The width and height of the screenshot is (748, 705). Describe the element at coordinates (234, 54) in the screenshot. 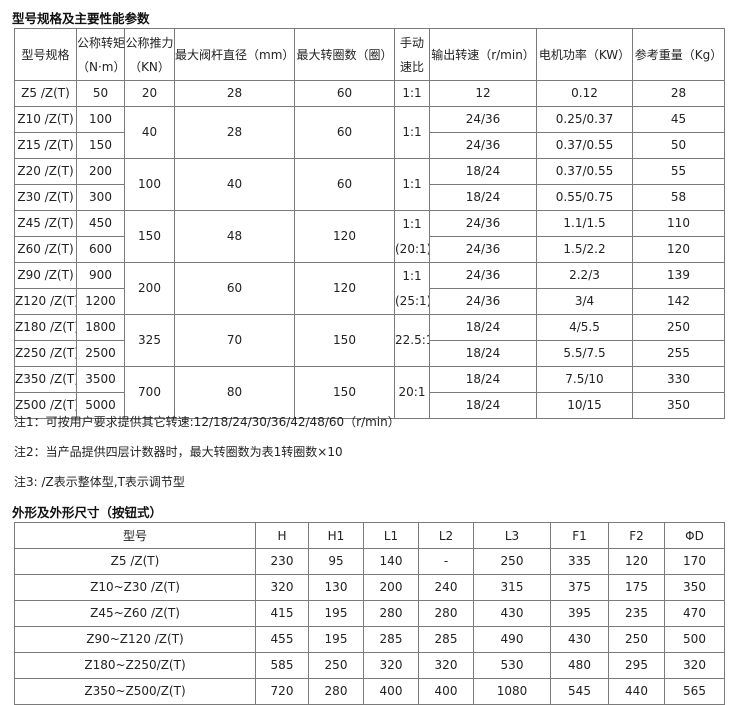

I see `header-cell: 最大阀杆直径（mm）` at that location.